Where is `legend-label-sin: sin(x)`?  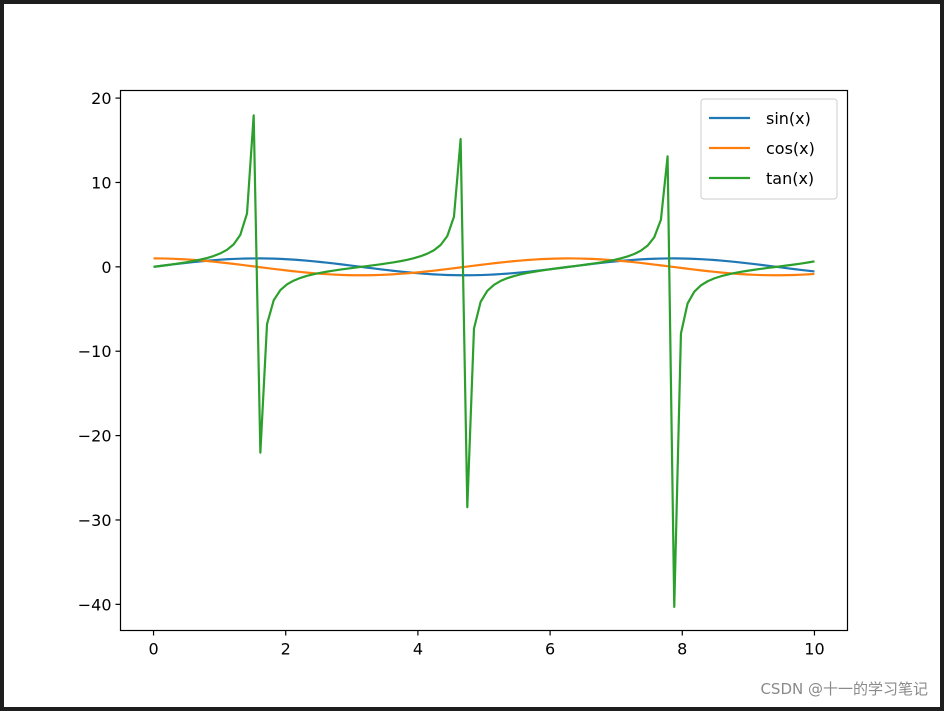 legend-label-sin: sin(x) is located at coordinates (788, 118).